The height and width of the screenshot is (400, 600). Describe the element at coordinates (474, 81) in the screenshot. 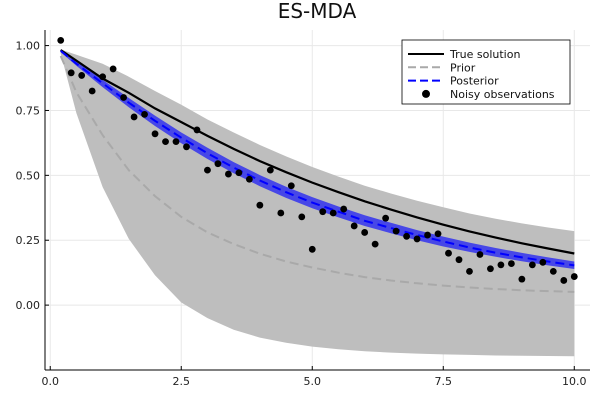

I see `legend-label: Posterior` at that location.